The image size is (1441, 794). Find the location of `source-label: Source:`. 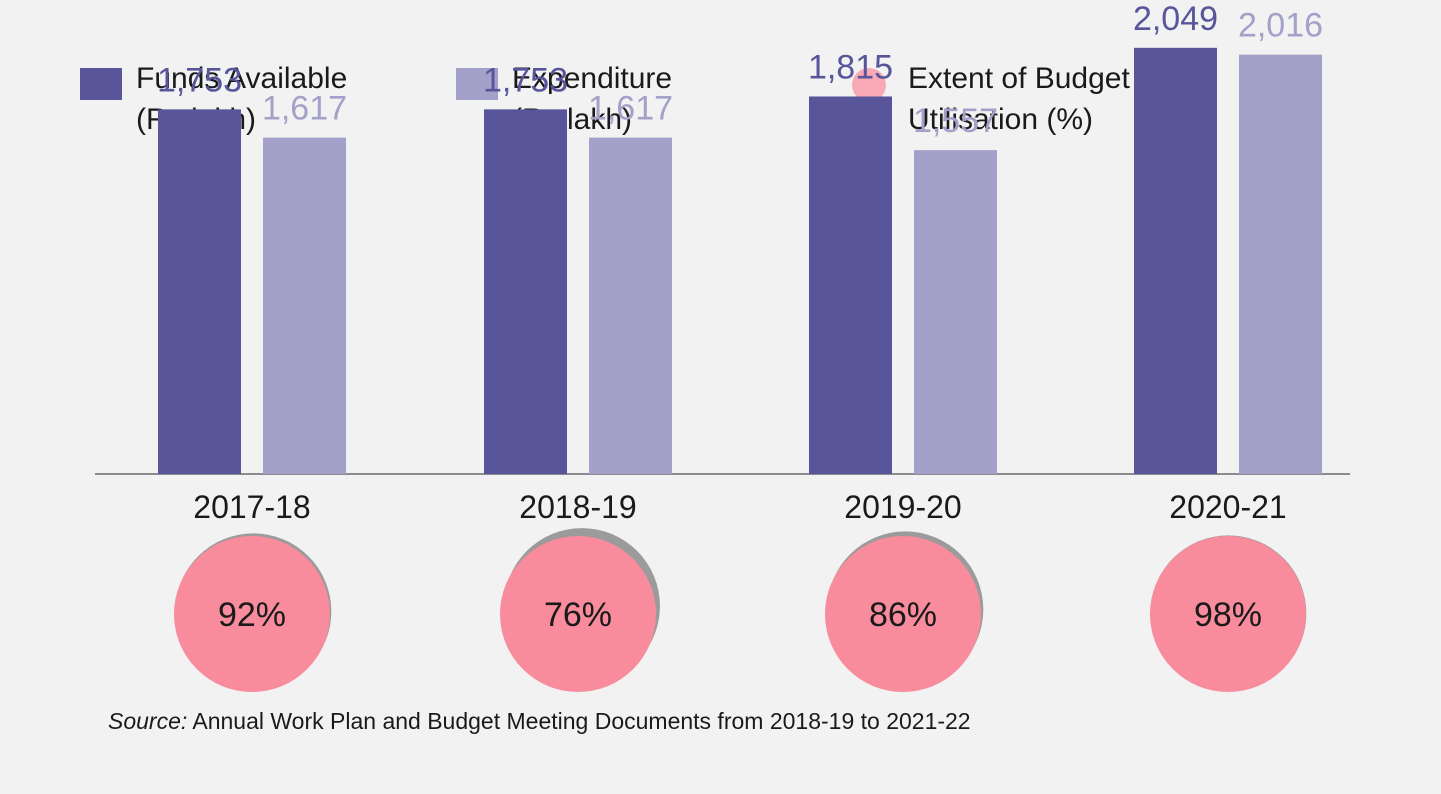

source-label: Source: is located at coordinates (148, 721).